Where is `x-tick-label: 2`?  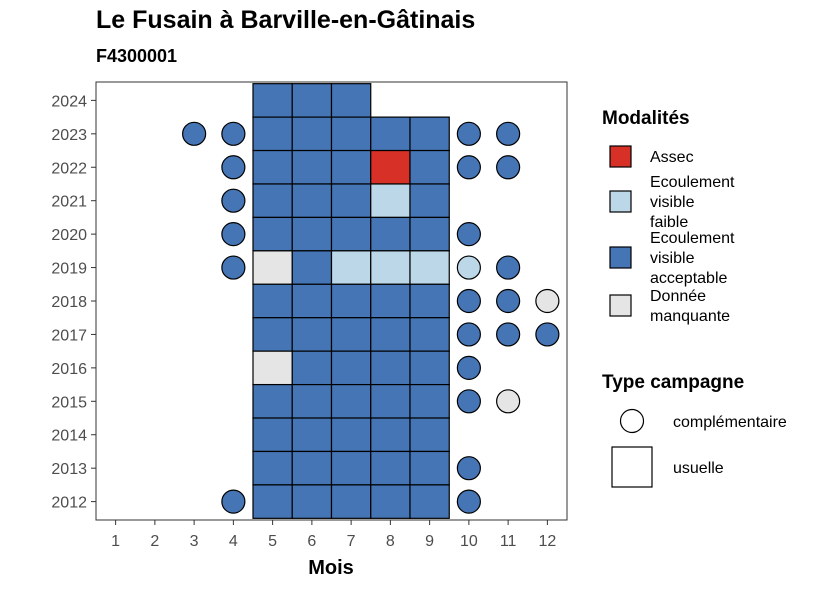 x-tick-label: 2 is located at coordinates (154, 541).